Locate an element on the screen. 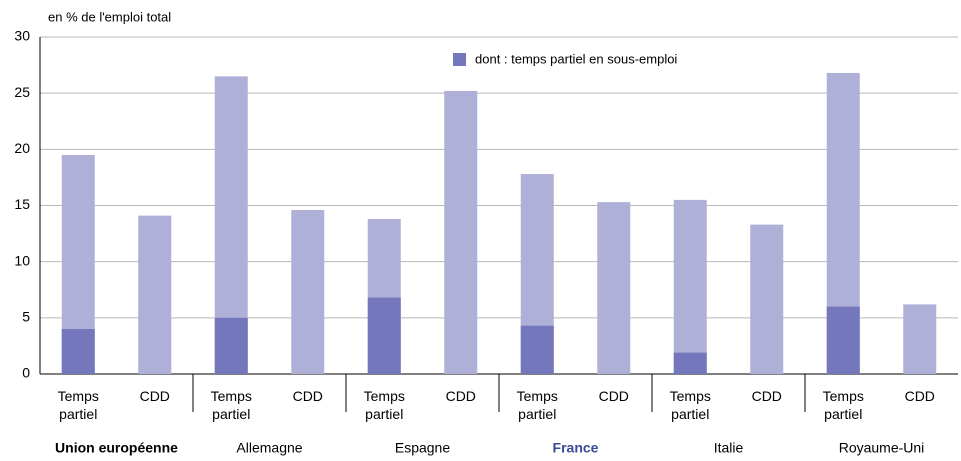 The image size is (961, 461). y-tick-label: 0 is located at coordinates (26, 373).